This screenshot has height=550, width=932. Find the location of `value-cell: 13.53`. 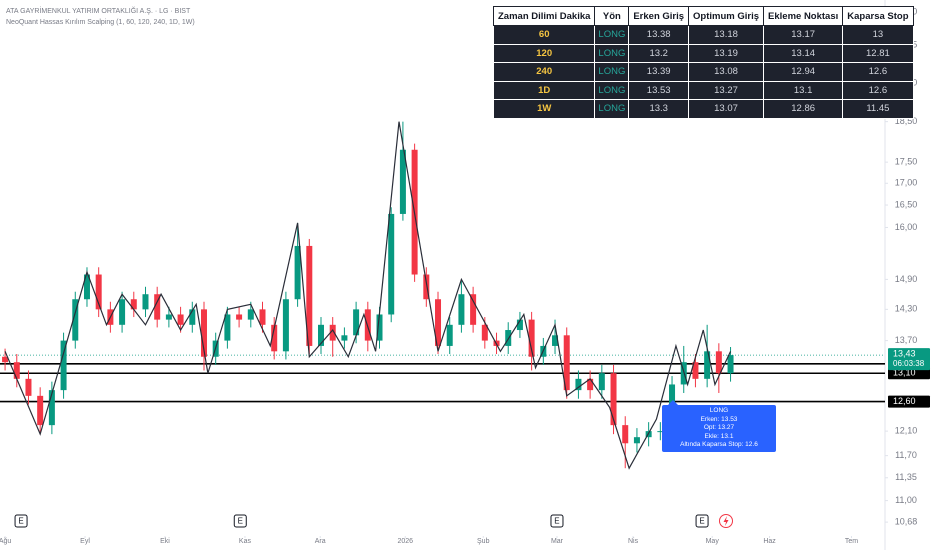

value-cell: 13.53 is located at coordinates (659, 90).